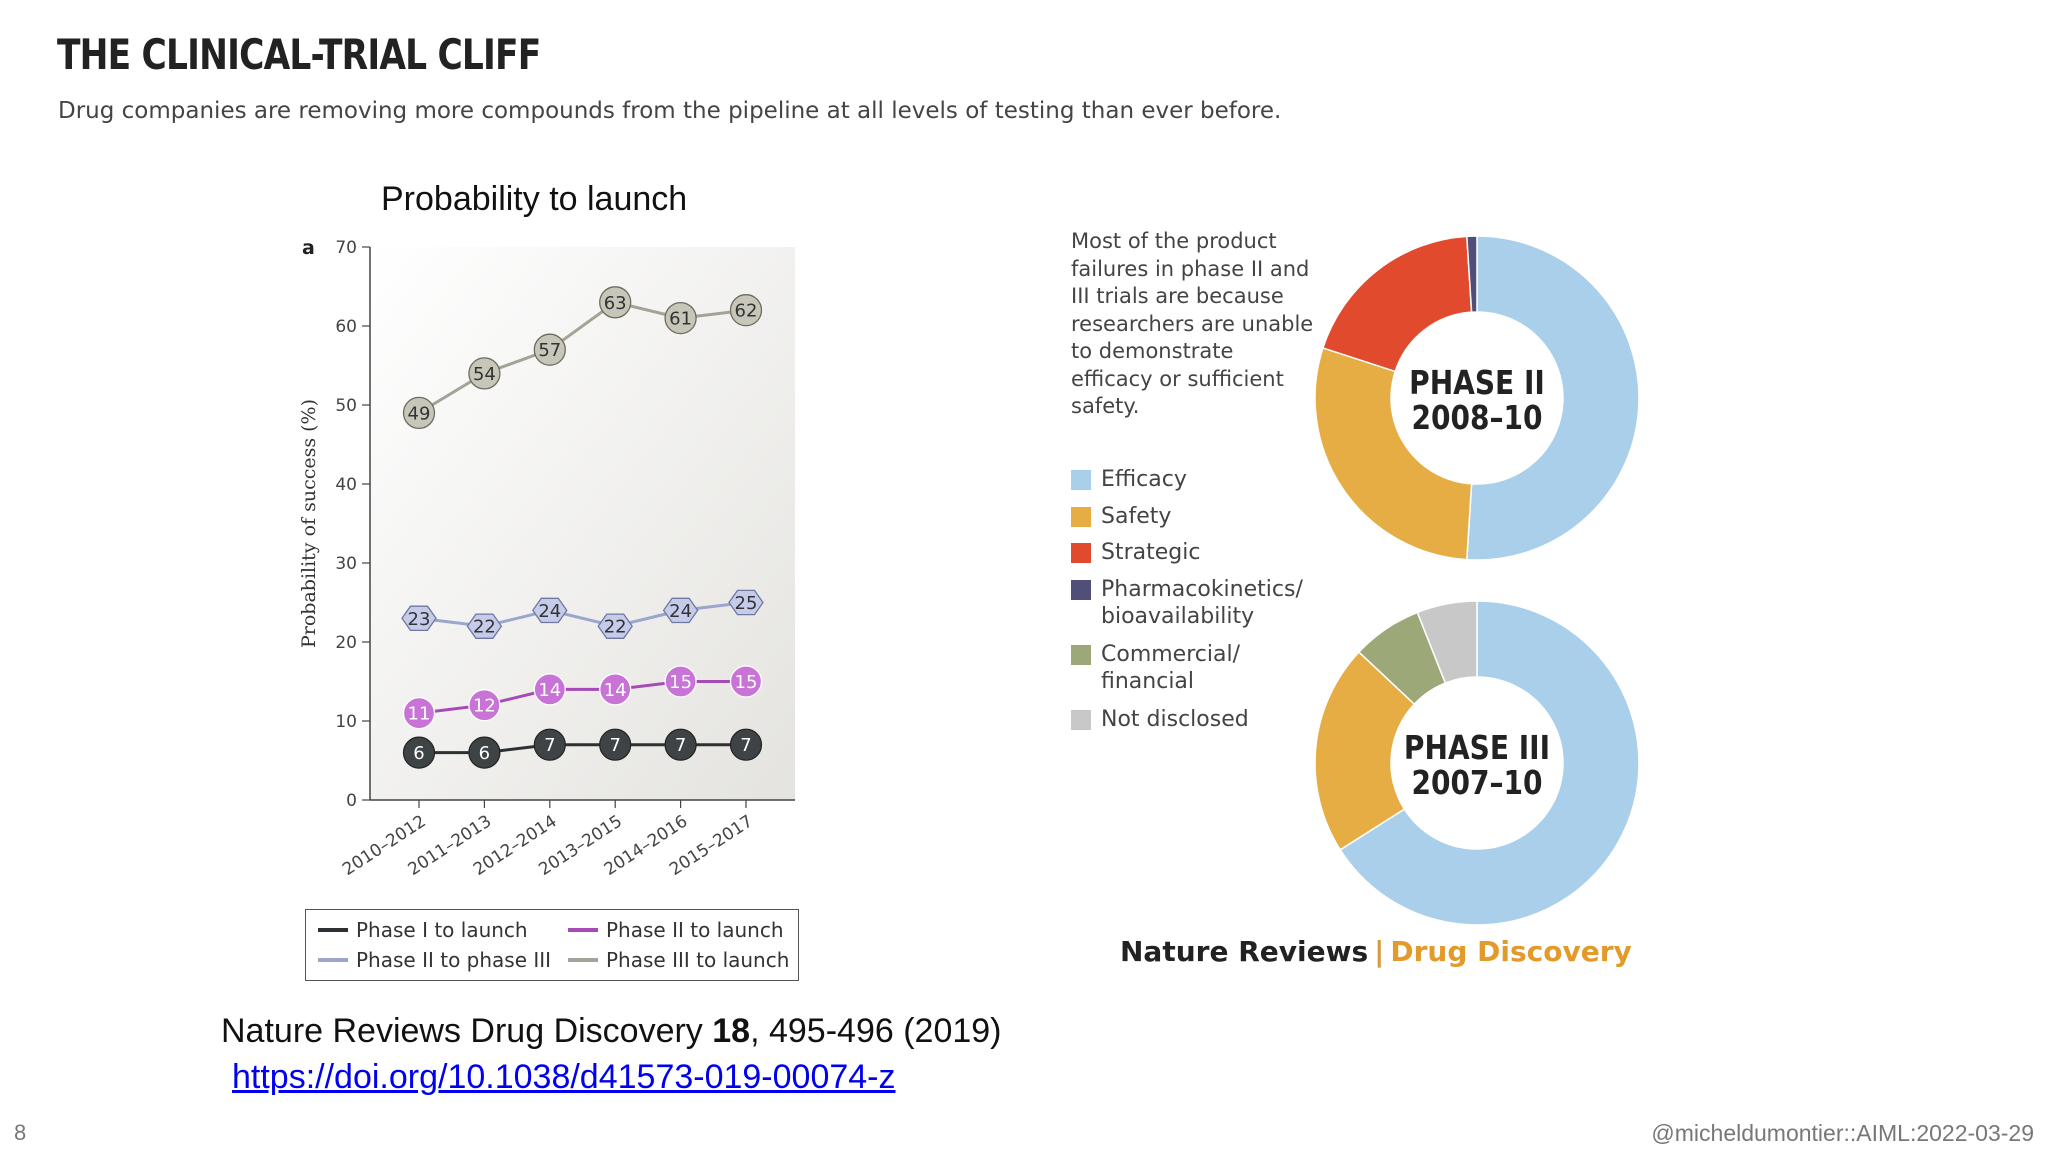  I want to click on data-label: 12, so click(484, 706).